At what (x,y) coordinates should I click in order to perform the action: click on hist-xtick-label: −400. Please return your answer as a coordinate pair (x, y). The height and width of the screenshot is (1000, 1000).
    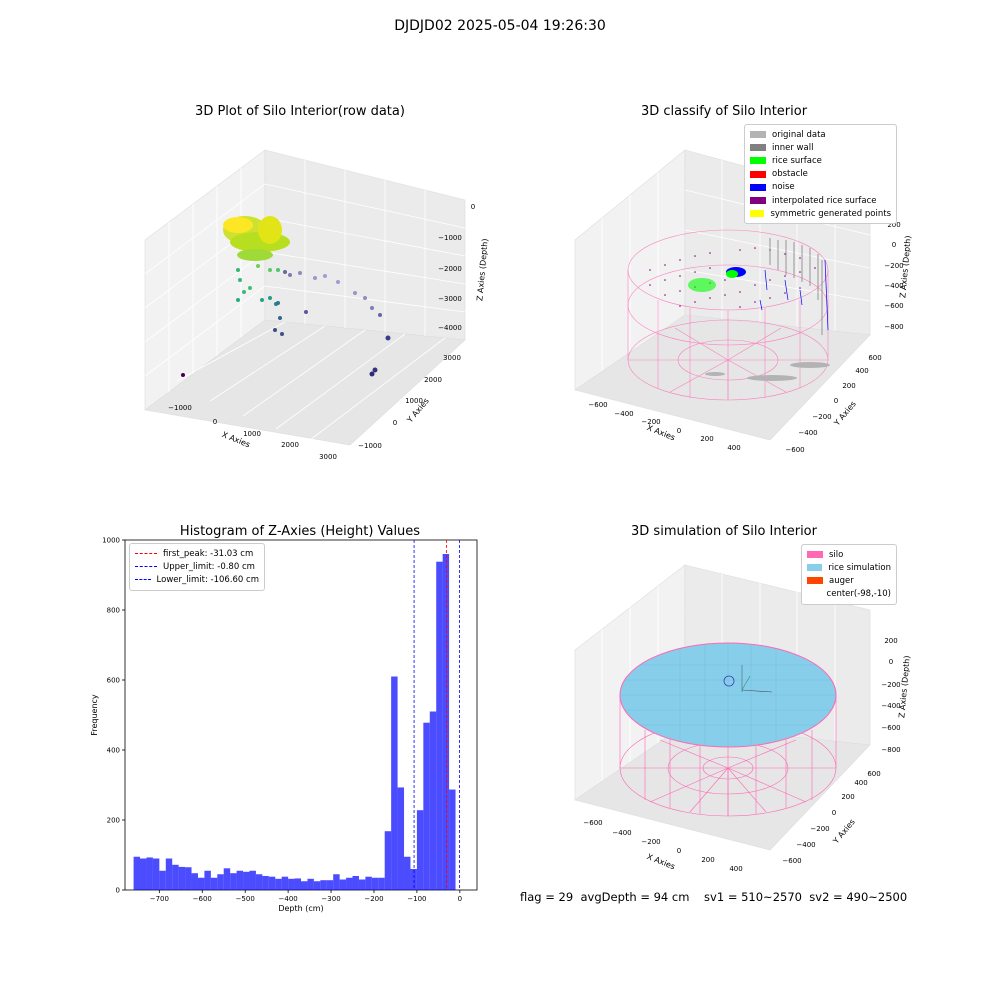
    Looking at the image, I should click on (288, 899).